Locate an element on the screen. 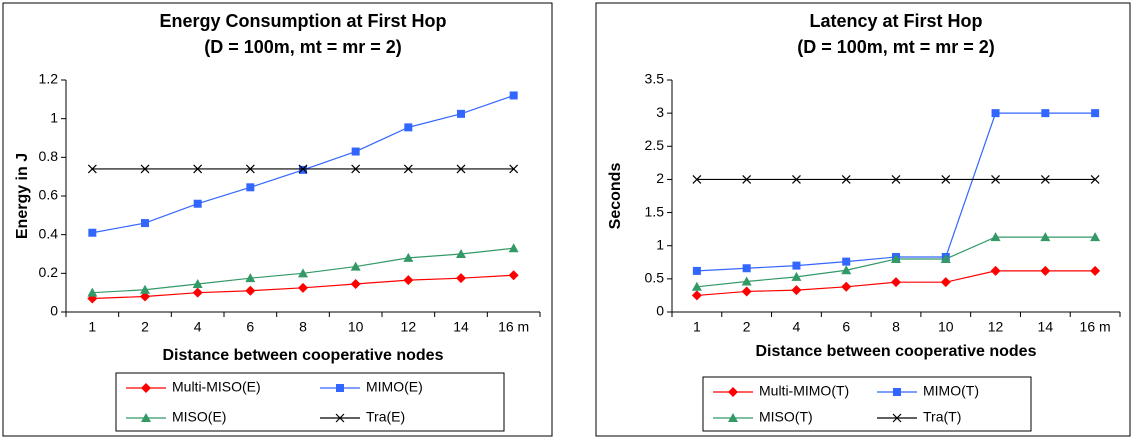 The image size is (1135, 439). legend-label: MISO(E) is located at coordinates (199, 417).